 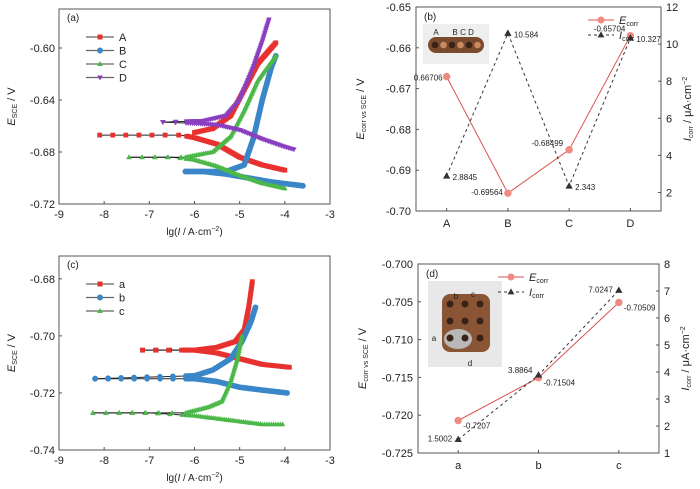 I want to click on y-tick-label-left: -0.68, so click(x=398, y=130).